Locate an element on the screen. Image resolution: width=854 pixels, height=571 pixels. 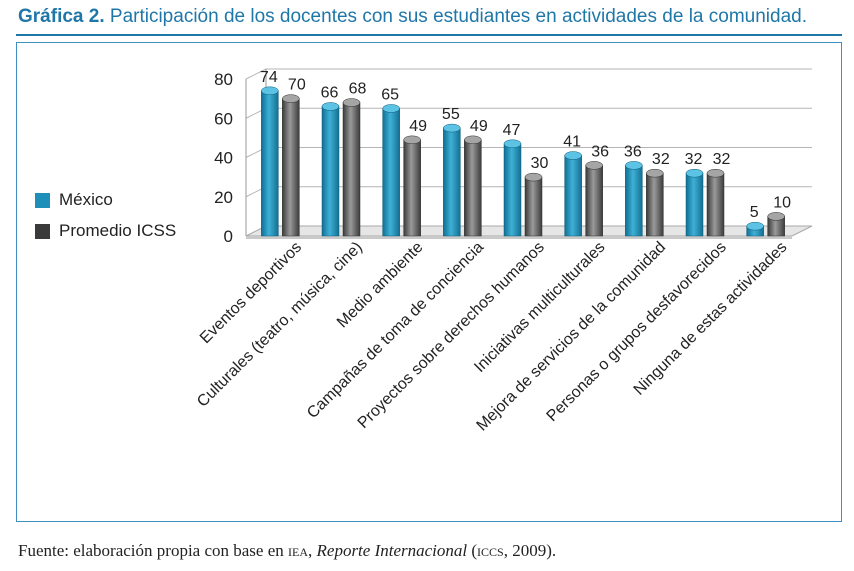
source-prefix: Fuente: elaboración propia con base en is located at coordinates (151, 550).